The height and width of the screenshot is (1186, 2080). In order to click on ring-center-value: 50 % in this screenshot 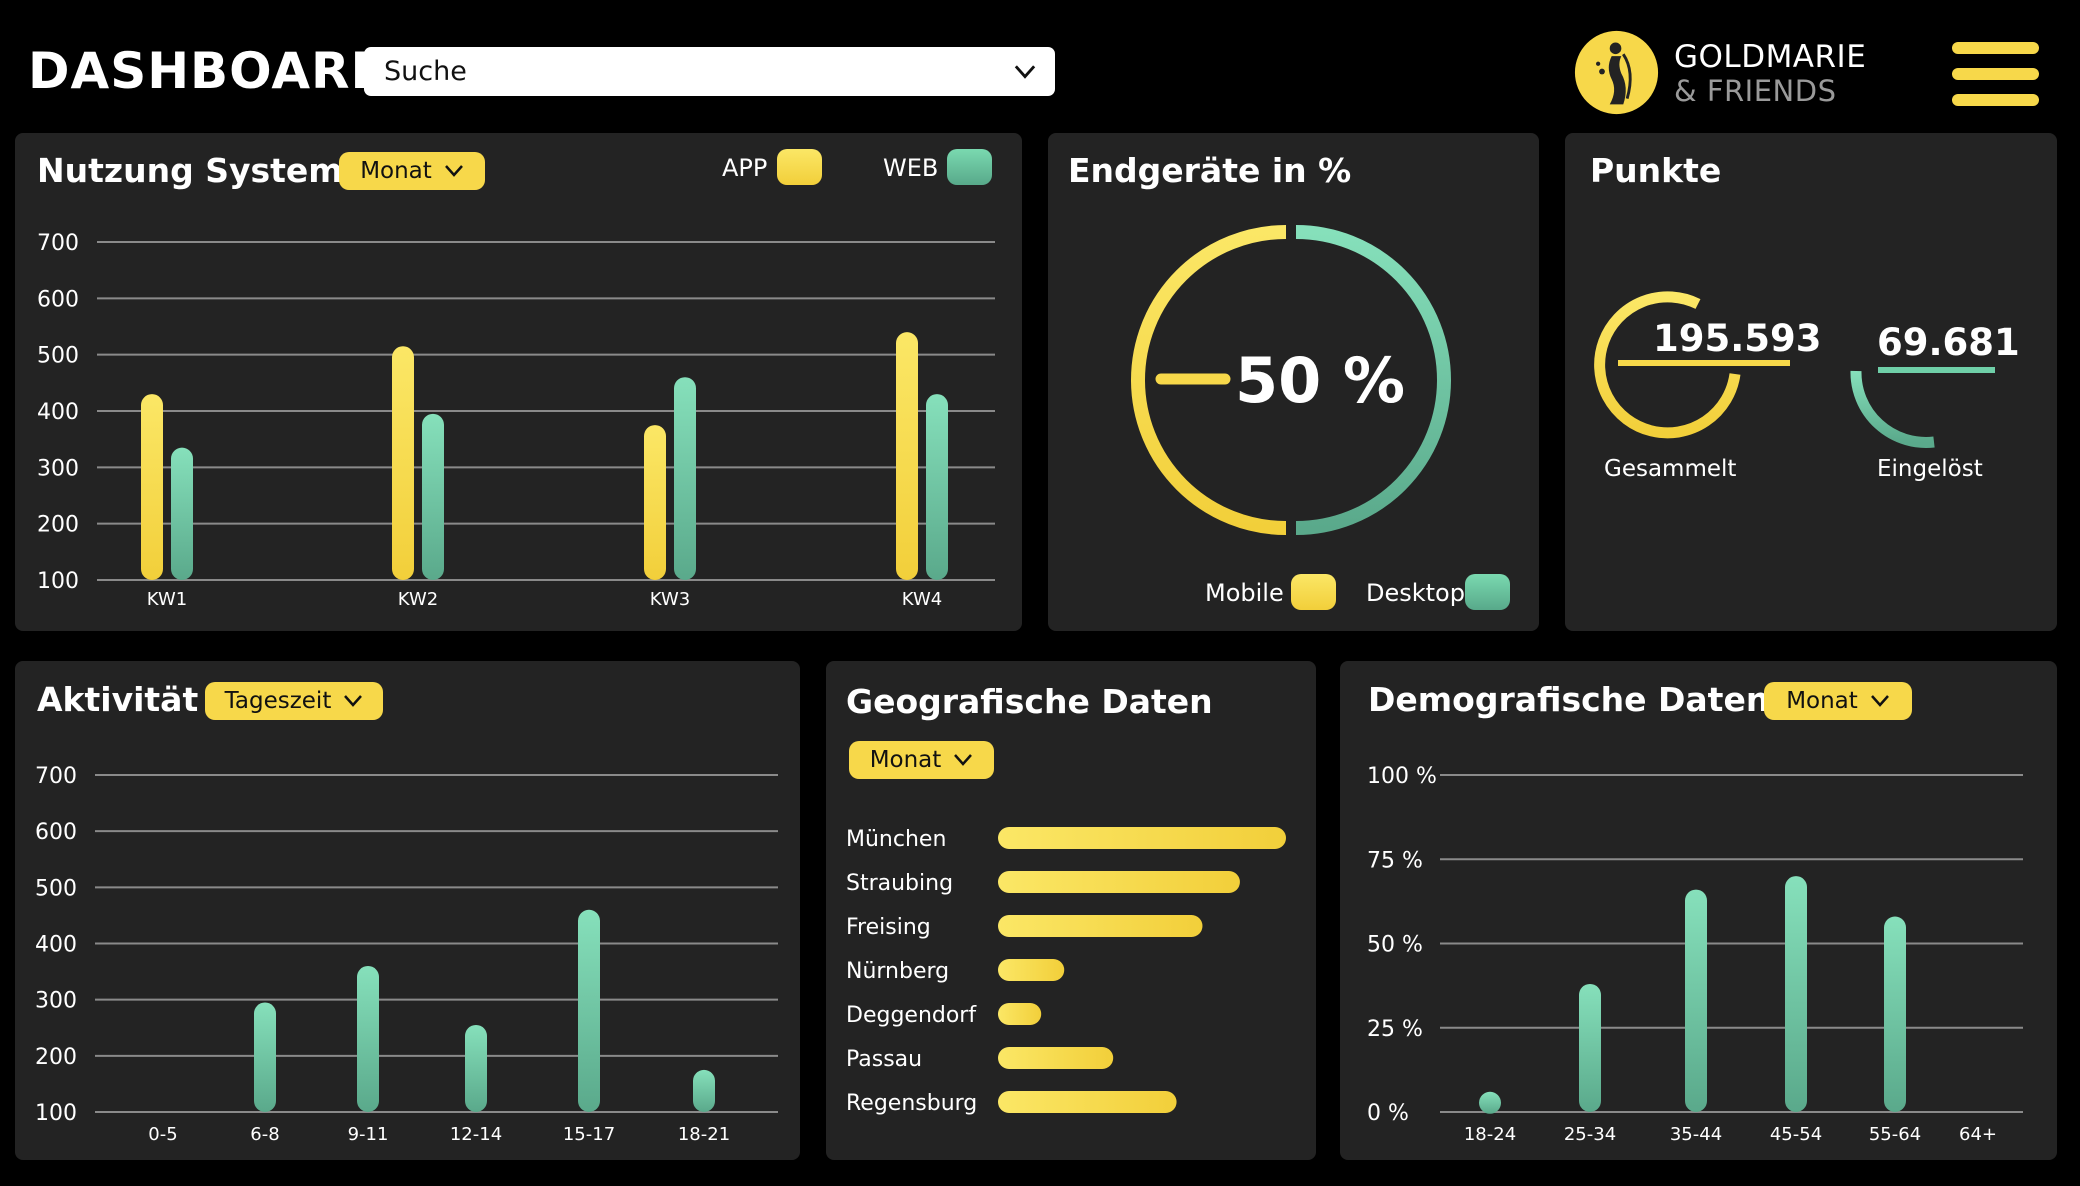, I will do `click(1320, 380)`.